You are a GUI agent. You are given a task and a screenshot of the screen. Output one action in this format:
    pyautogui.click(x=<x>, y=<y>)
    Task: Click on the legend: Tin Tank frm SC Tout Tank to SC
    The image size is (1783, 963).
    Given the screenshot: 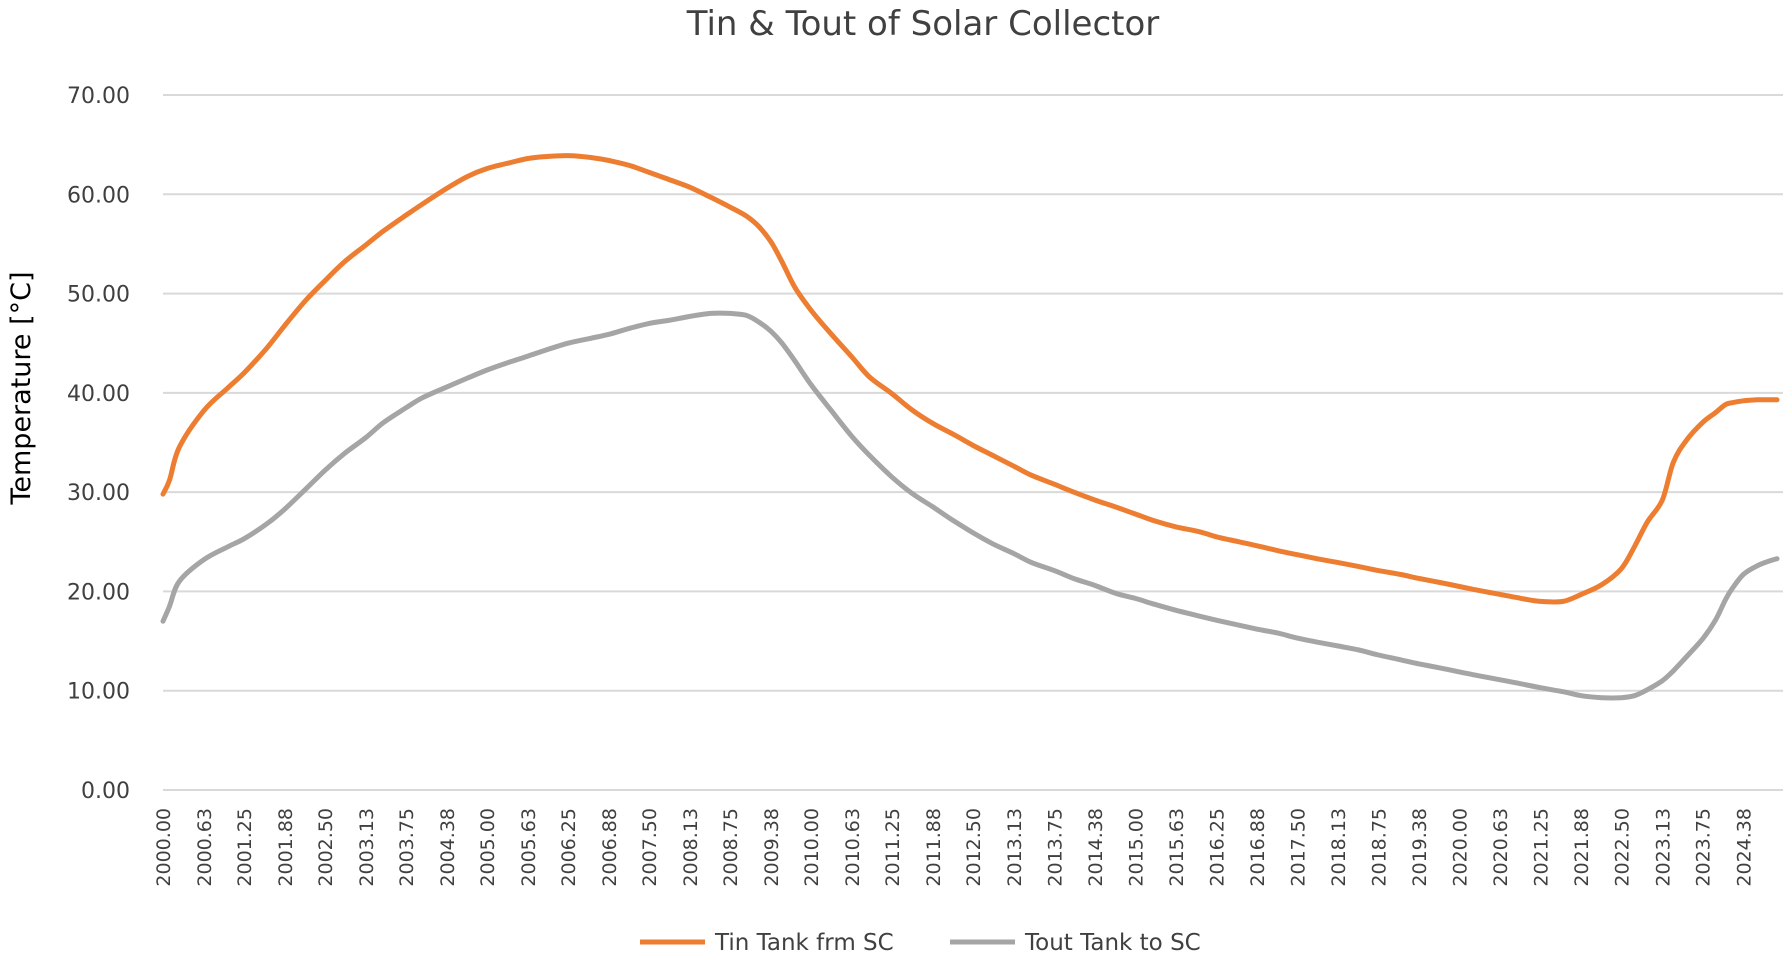 What is the action you would take?
    pyautogui.click(x=920, y=943)
    